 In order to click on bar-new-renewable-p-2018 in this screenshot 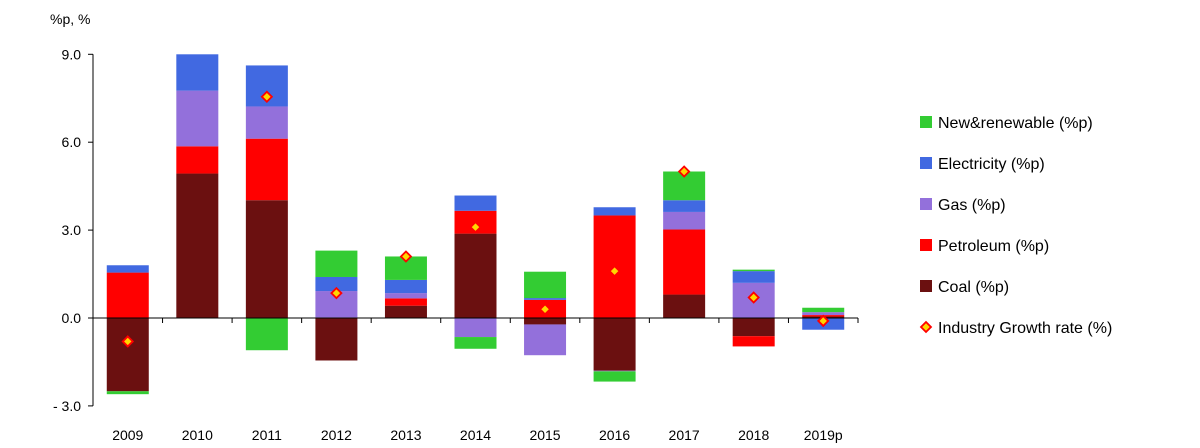, I will do `click(753, 270)`.